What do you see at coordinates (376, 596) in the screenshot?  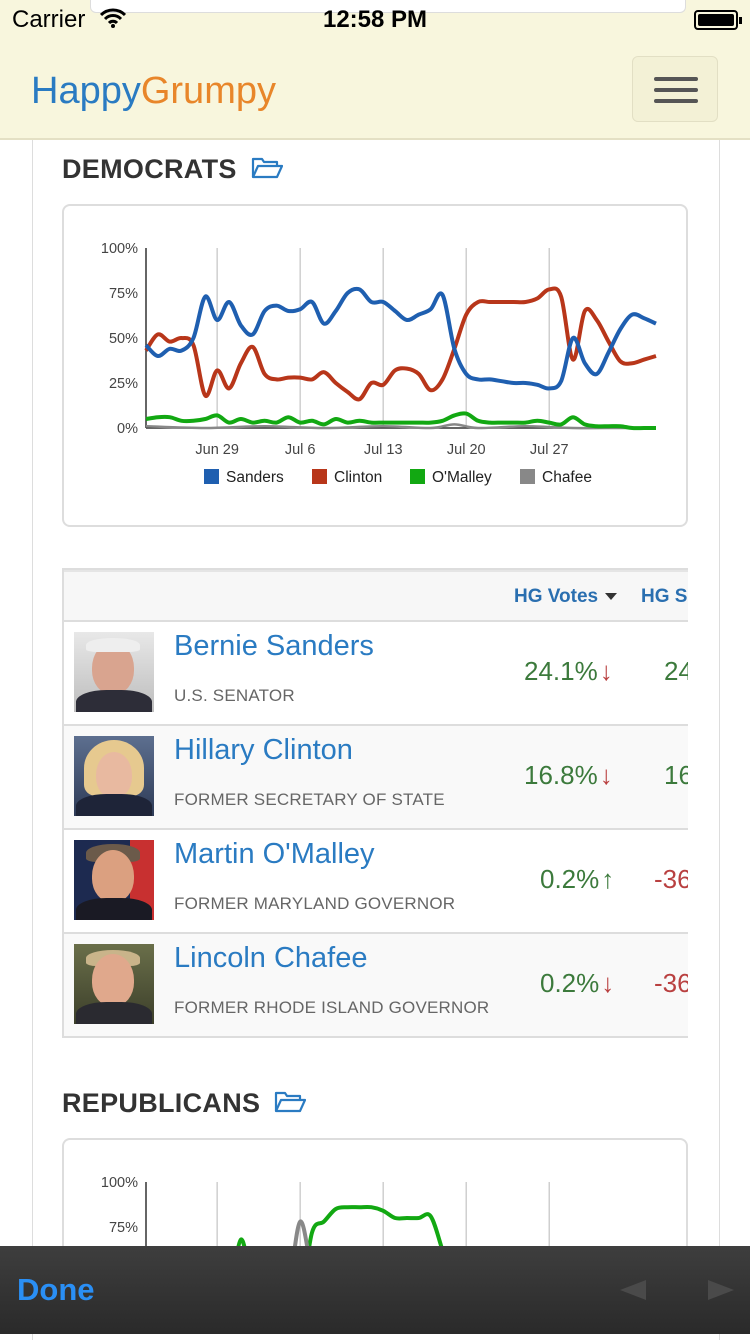 I see `table-header: HG Votes HG S` at bounding box center [376, 596].